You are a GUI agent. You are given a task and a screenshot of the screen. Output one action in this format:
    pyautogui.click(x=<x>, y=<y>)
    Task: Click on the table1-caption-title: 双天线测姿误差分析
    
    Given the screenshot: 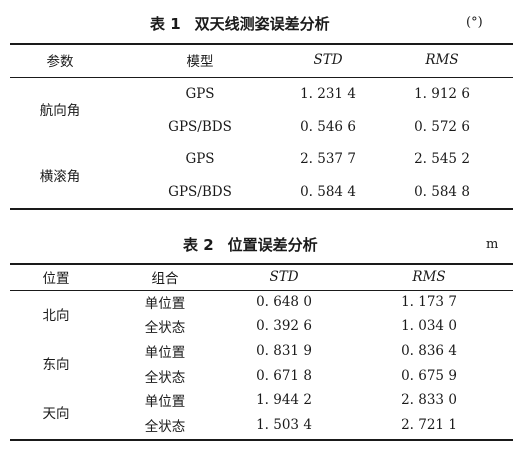 What is the action you would take?
    pyautogui.click(x=262, y=24)
    